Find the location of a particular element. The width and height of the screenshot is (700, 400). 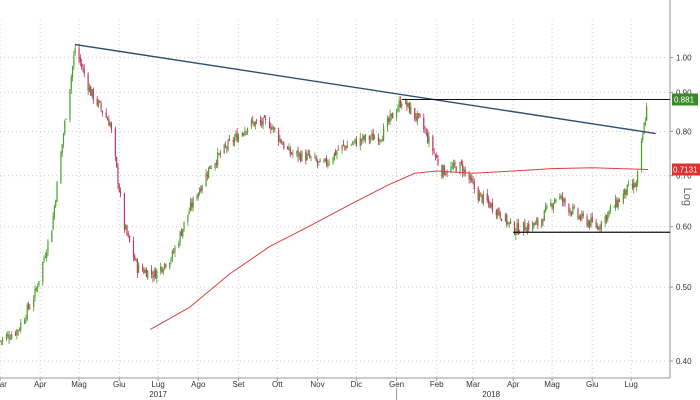

x-tick-label: Mar is located at coordinates (3, 384).